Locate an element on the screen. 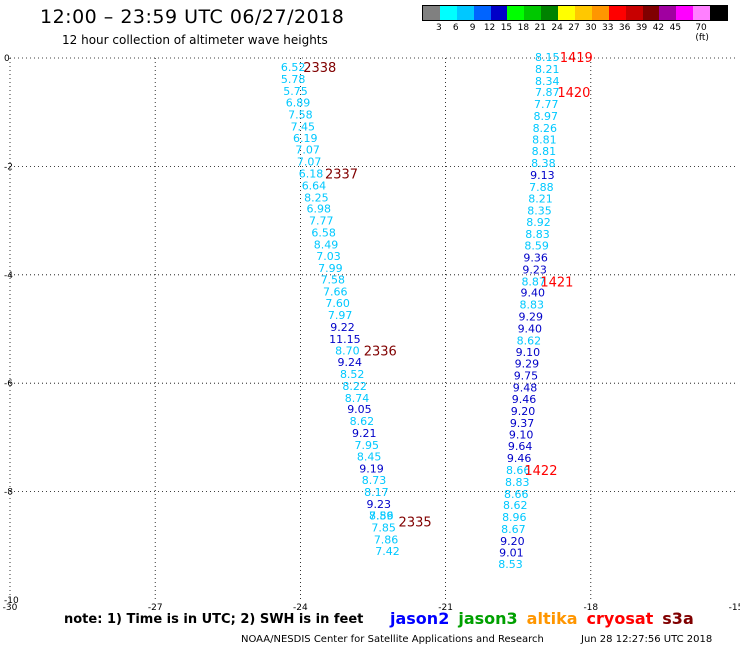 The width and height of the screenshot is (740, 650). wave-height-label: 7.99 is located at coordinates (330, 268).